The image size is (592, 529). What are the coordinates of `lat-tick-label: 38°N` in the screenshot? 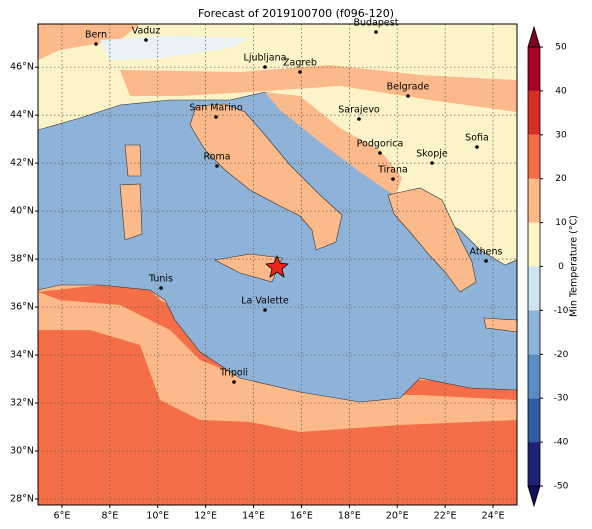 It's located at (22, 259).